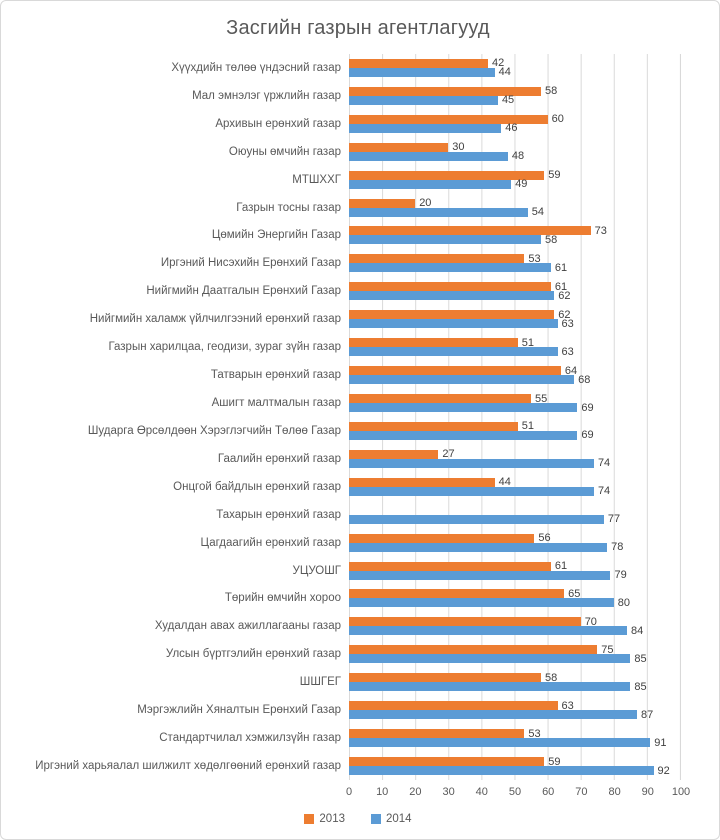 The height and width of the screenshot is (840, 720). Describe the element at coordinates (458, 268) in the screenshot. I see `bar-2014: 61` at that location.